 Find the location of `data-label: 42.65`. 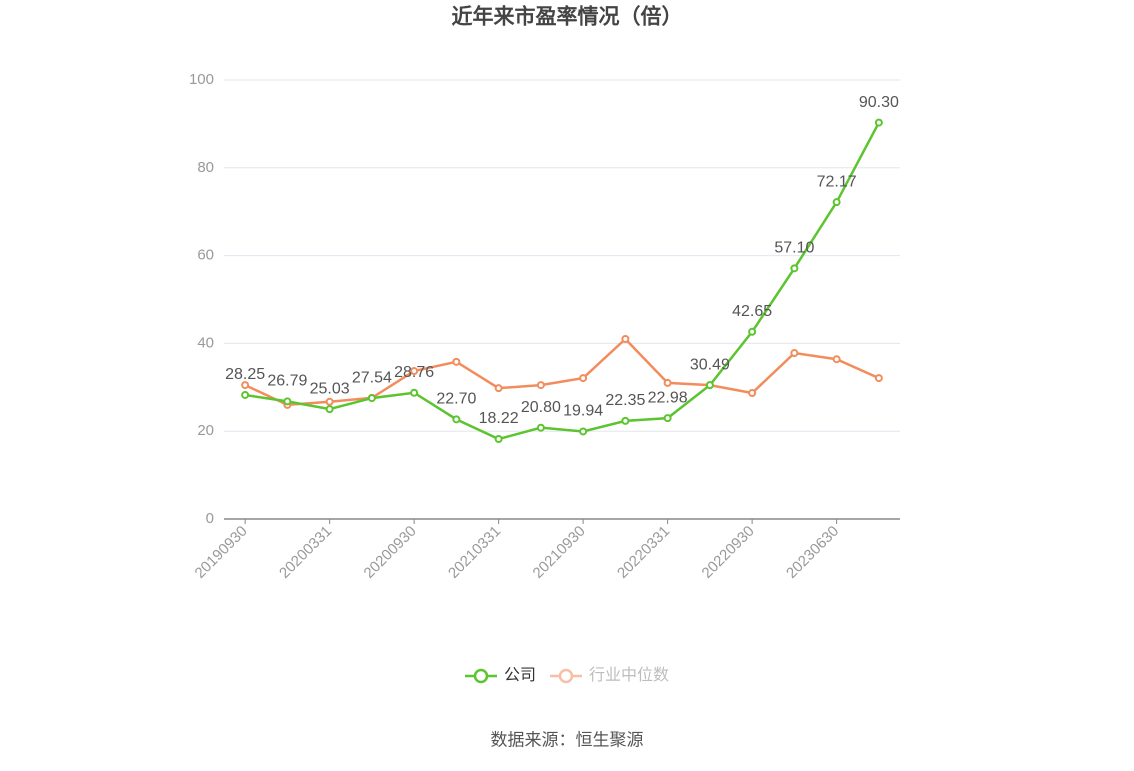

data-label: 42.65 is located at coordinates (752, 311).